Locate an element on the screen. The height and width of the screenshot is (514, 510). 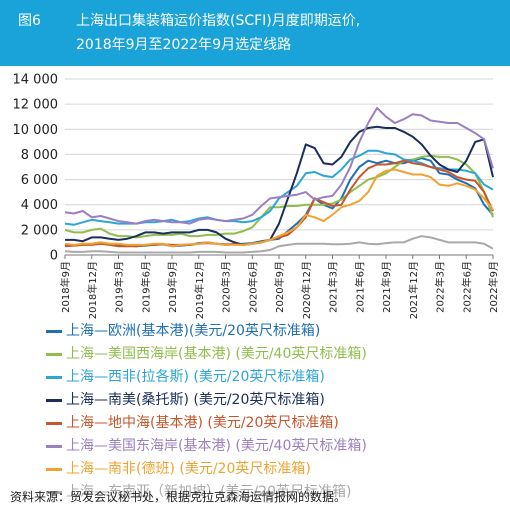
x-tick-label: 2019年3月 is located at coordinates (119, 287).